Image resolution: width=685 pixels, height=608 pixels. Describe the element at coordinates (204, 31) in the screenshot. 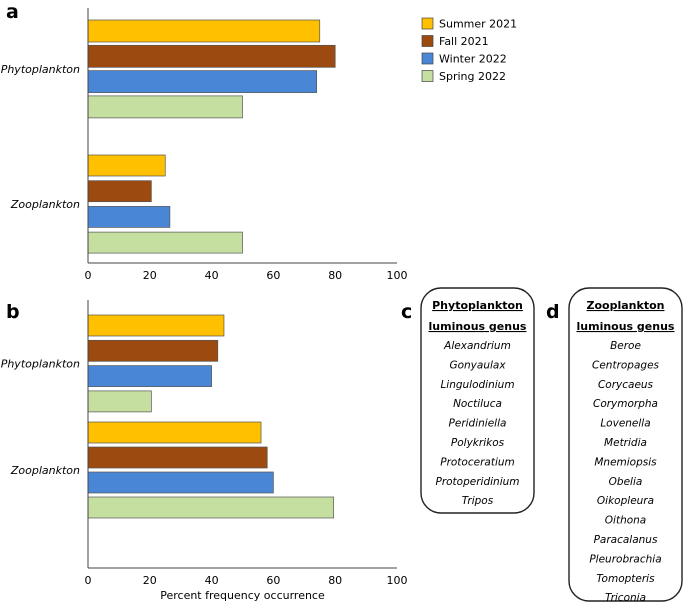

I see `bar-a-phytoplankton-summer-2021` at that location.